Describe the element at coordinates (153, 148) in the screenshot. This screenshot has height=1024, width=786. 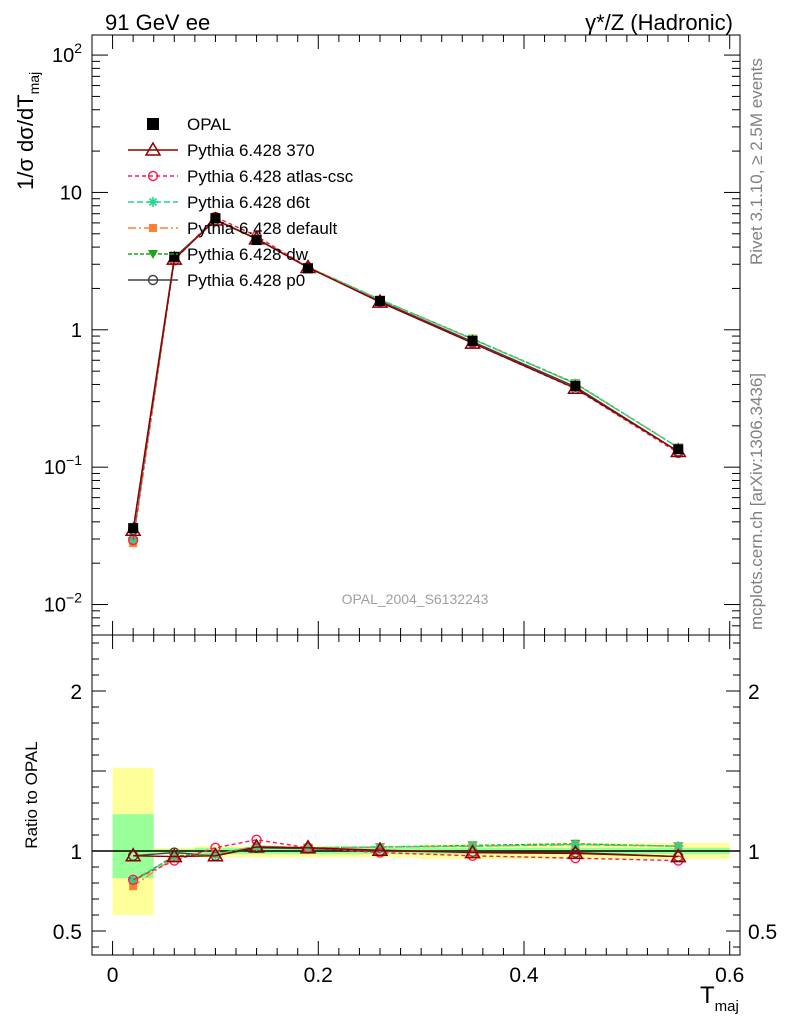
I see `legend-marker-p370` at that location.